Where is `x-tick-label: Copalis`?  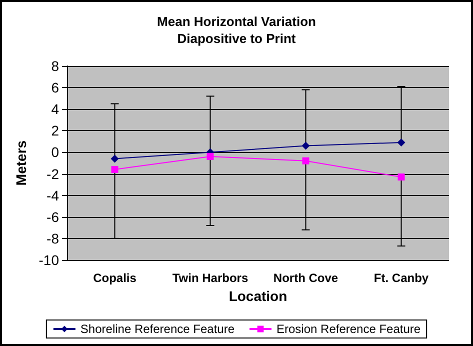
x-tick-label: Copalis is located at coordinates (115, 278).